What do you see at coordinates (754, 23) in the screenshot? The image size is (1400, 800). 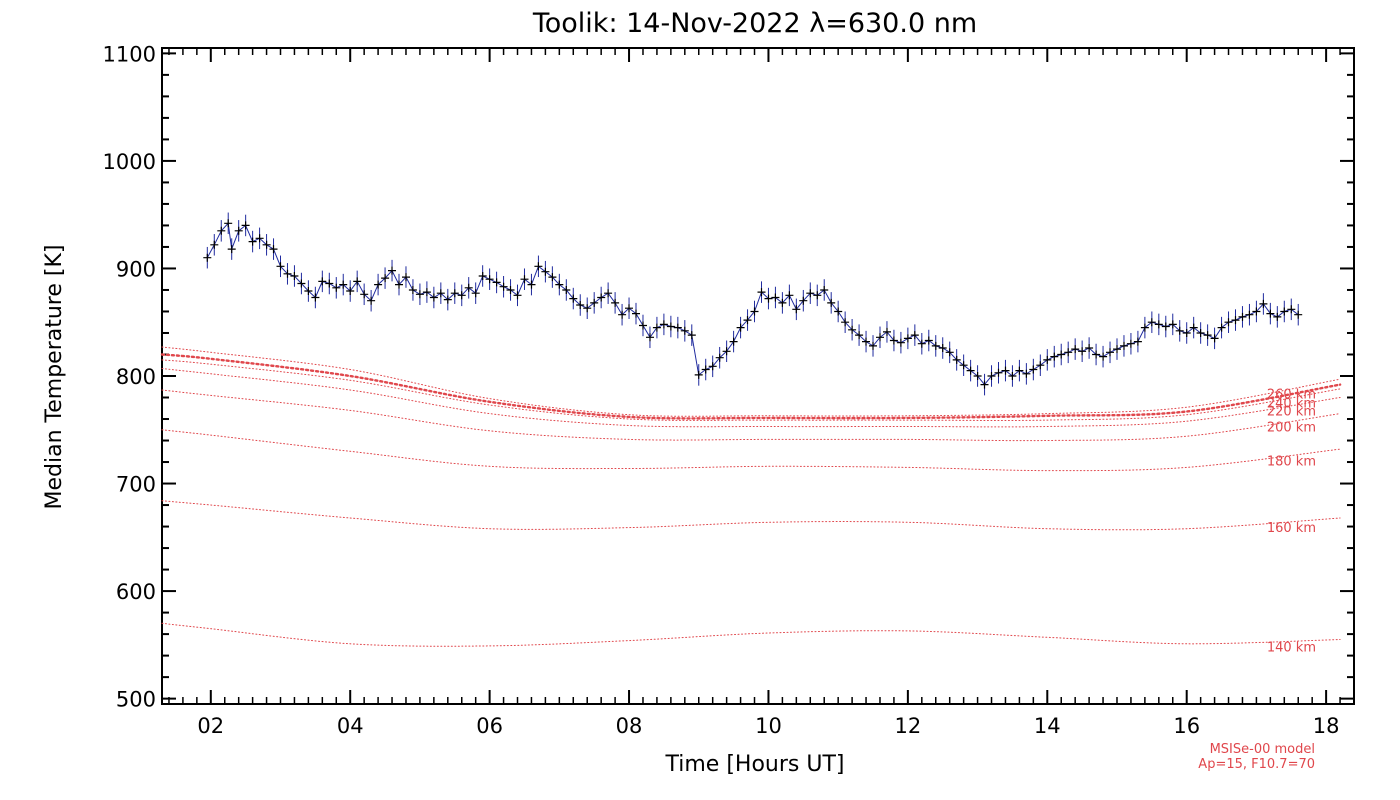 I see `chart-title: Toolik: 14-Nov-2022 λ=630.0 nm` at bounding box center [754, 23].